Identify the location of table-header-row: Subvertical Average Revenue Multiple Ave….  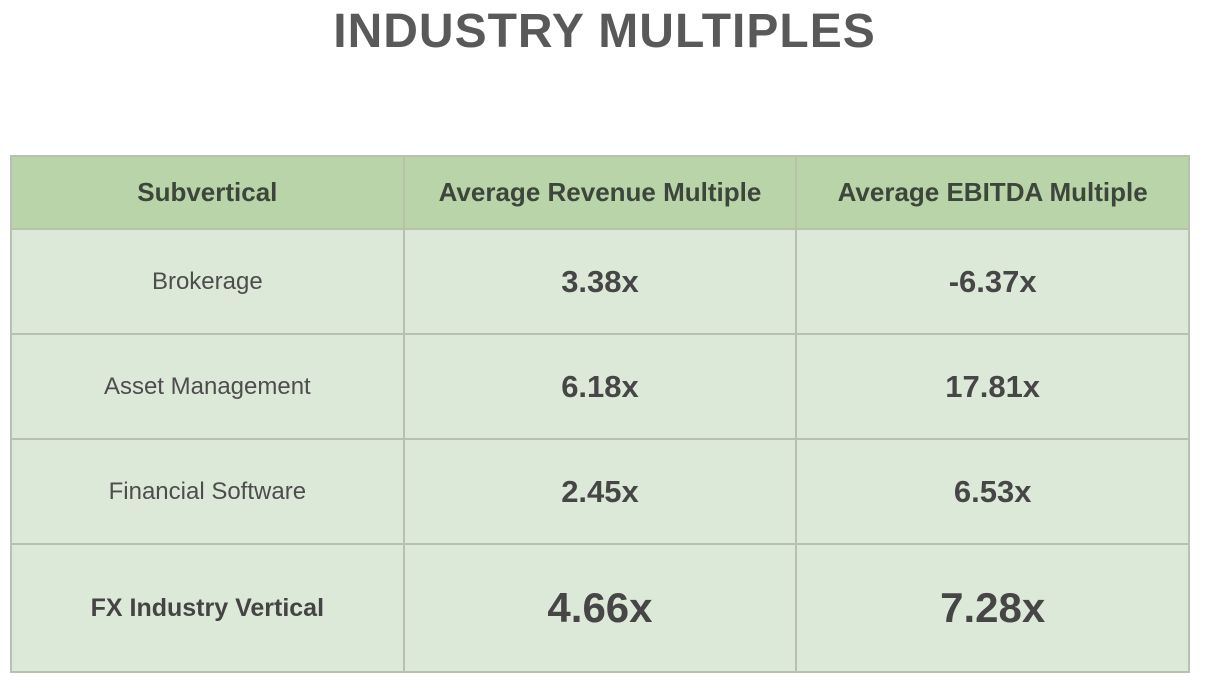
(600, 192).